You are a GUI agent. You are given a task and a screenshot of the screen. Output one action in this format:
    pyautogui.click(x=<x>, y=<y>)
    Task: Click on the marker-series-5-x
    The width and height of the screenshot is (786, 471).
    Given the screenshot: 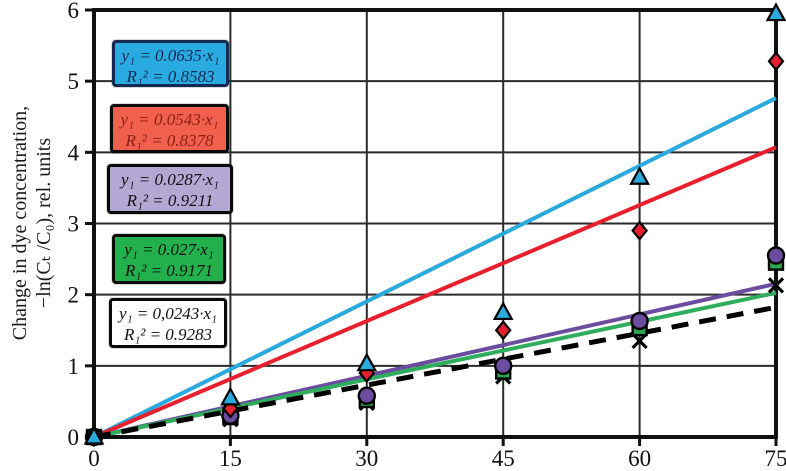 What is the action you would take?
    pyautogui.click(x=776, y=285)
    